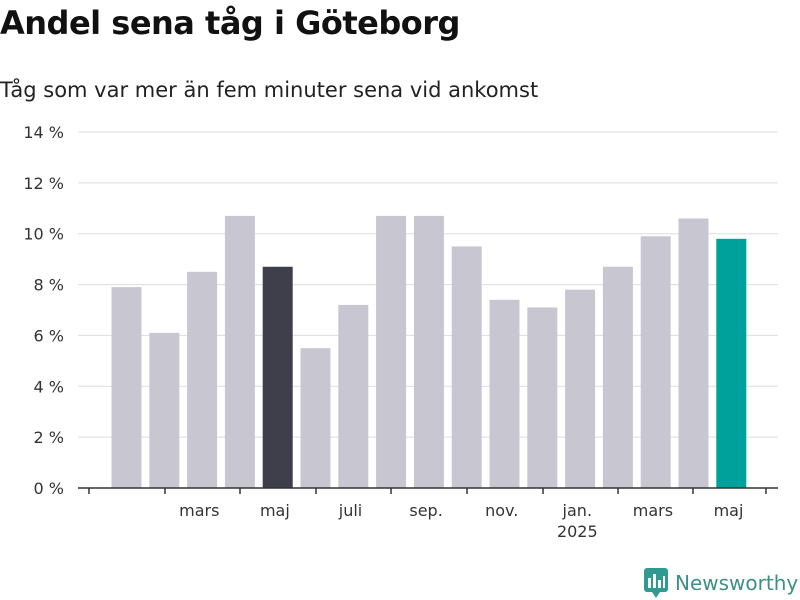  I want to click on y-tick-label: 14 %, so click(43, 132).